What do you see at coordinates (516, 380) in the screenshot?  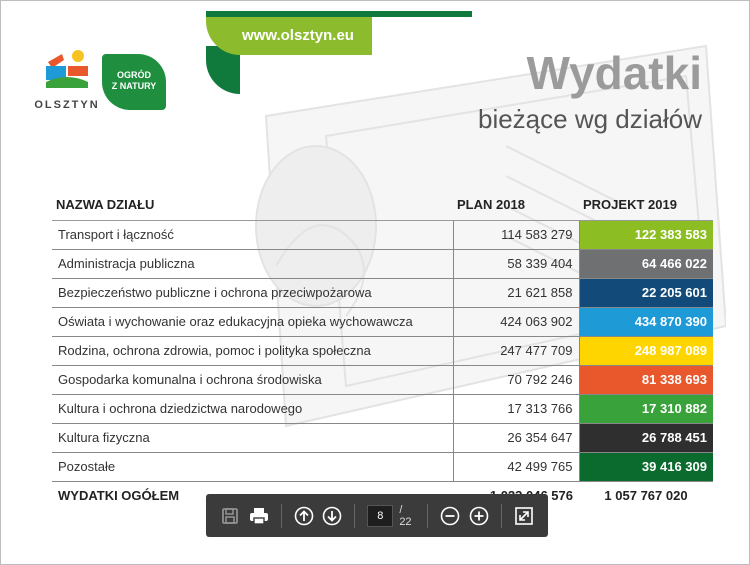 I see `row-plan-2018: 70 792 246` at bounding box center [516, 380].